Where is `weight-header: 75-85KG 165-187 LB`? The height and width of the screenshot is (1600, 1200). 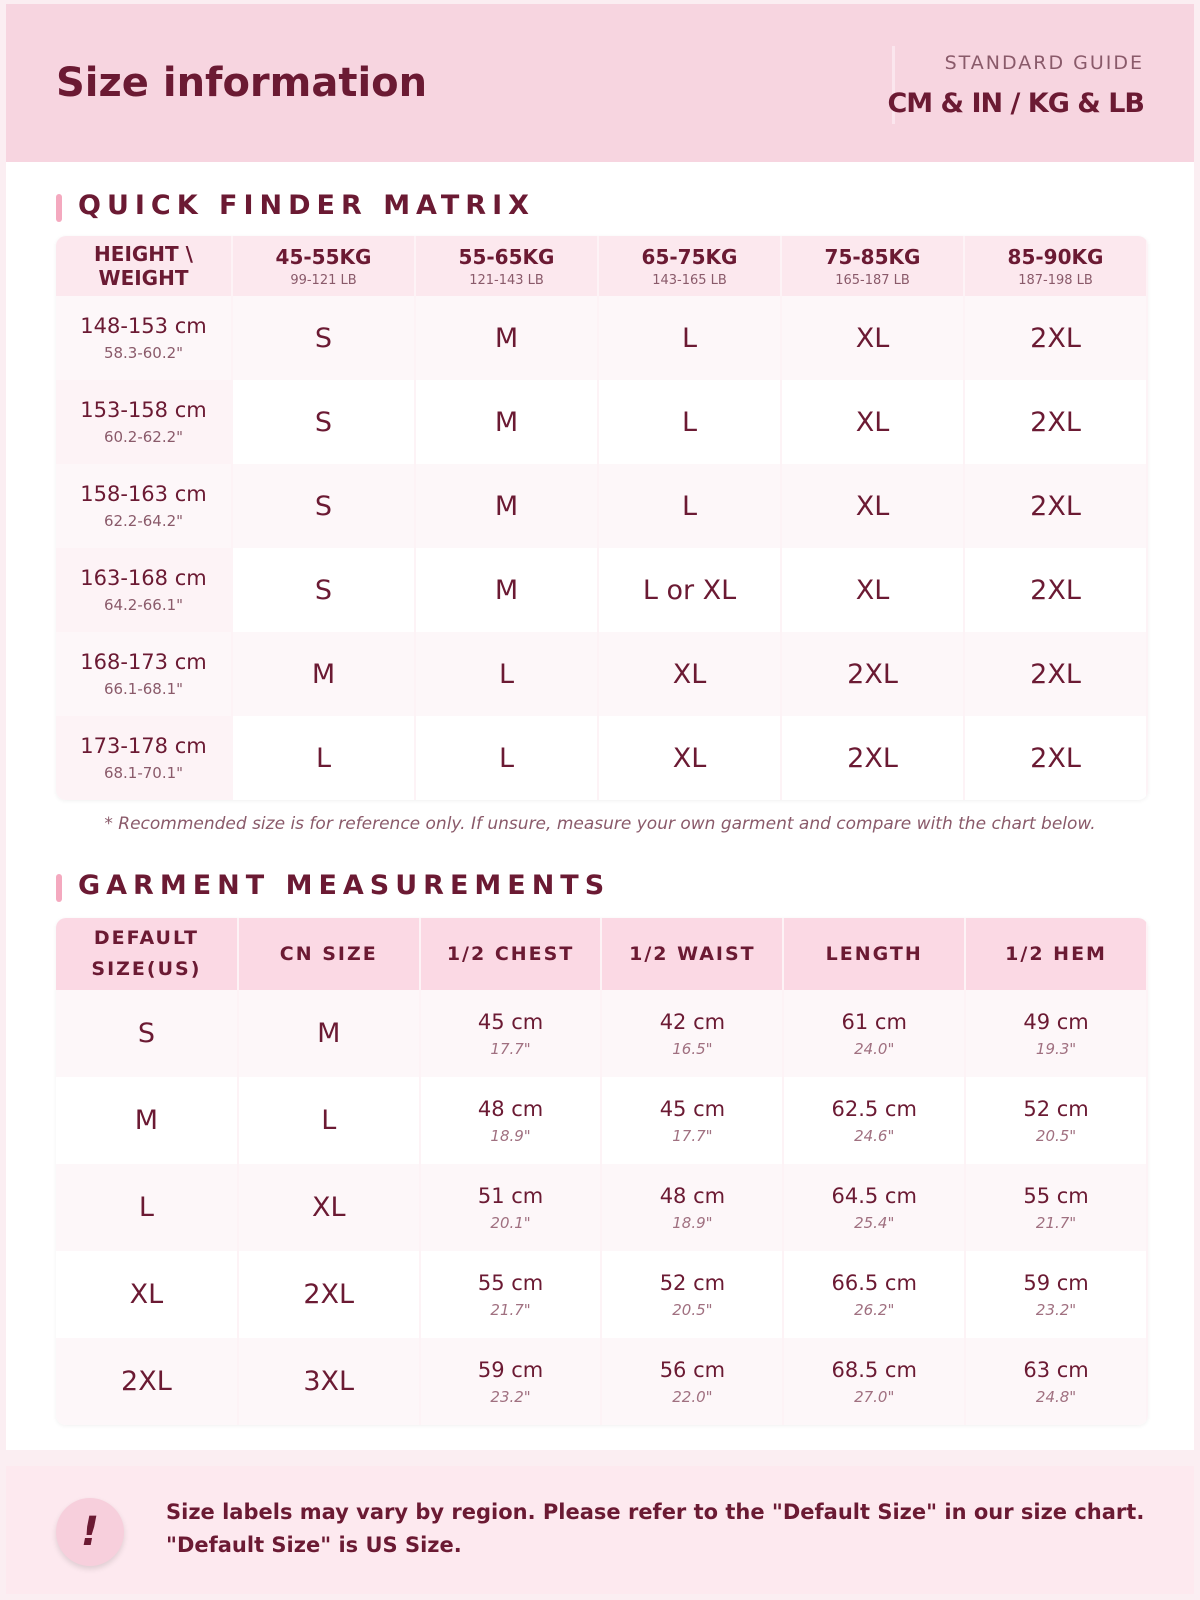
weight-header: 75-85KG 165-187 LB is located at coordinates (873, 266).